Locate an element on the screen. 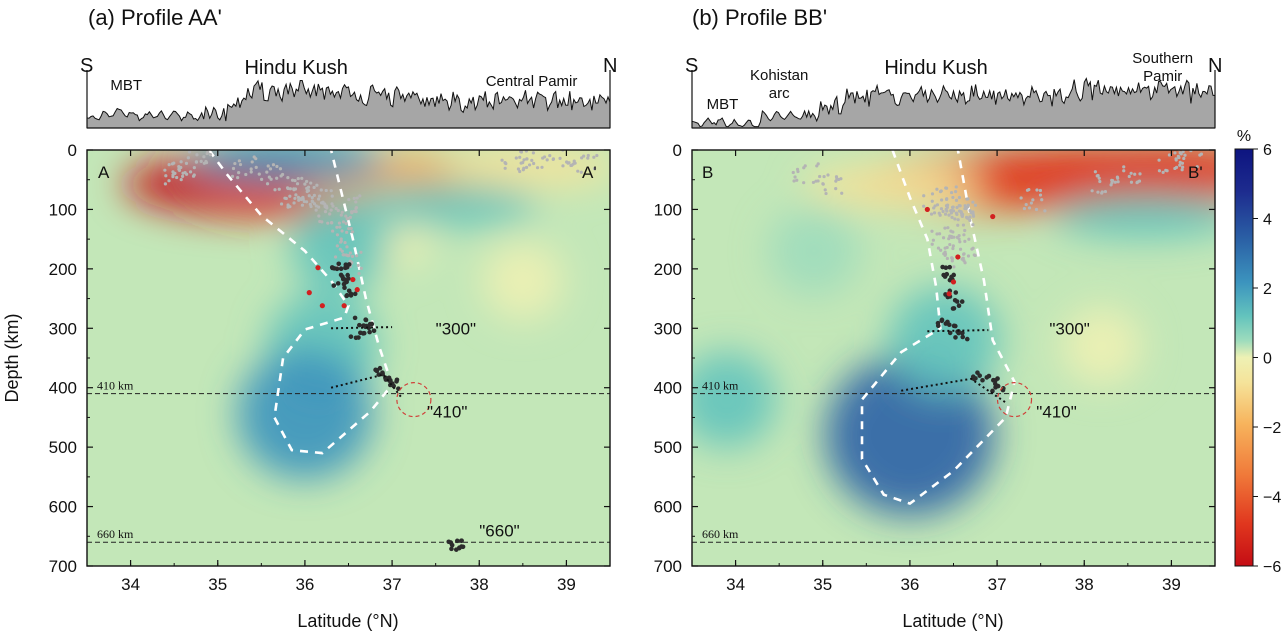 The width and height of the screenshot is (1286, 635). colorbar-tick-label: −6 is located at coordinates (1272, 567).